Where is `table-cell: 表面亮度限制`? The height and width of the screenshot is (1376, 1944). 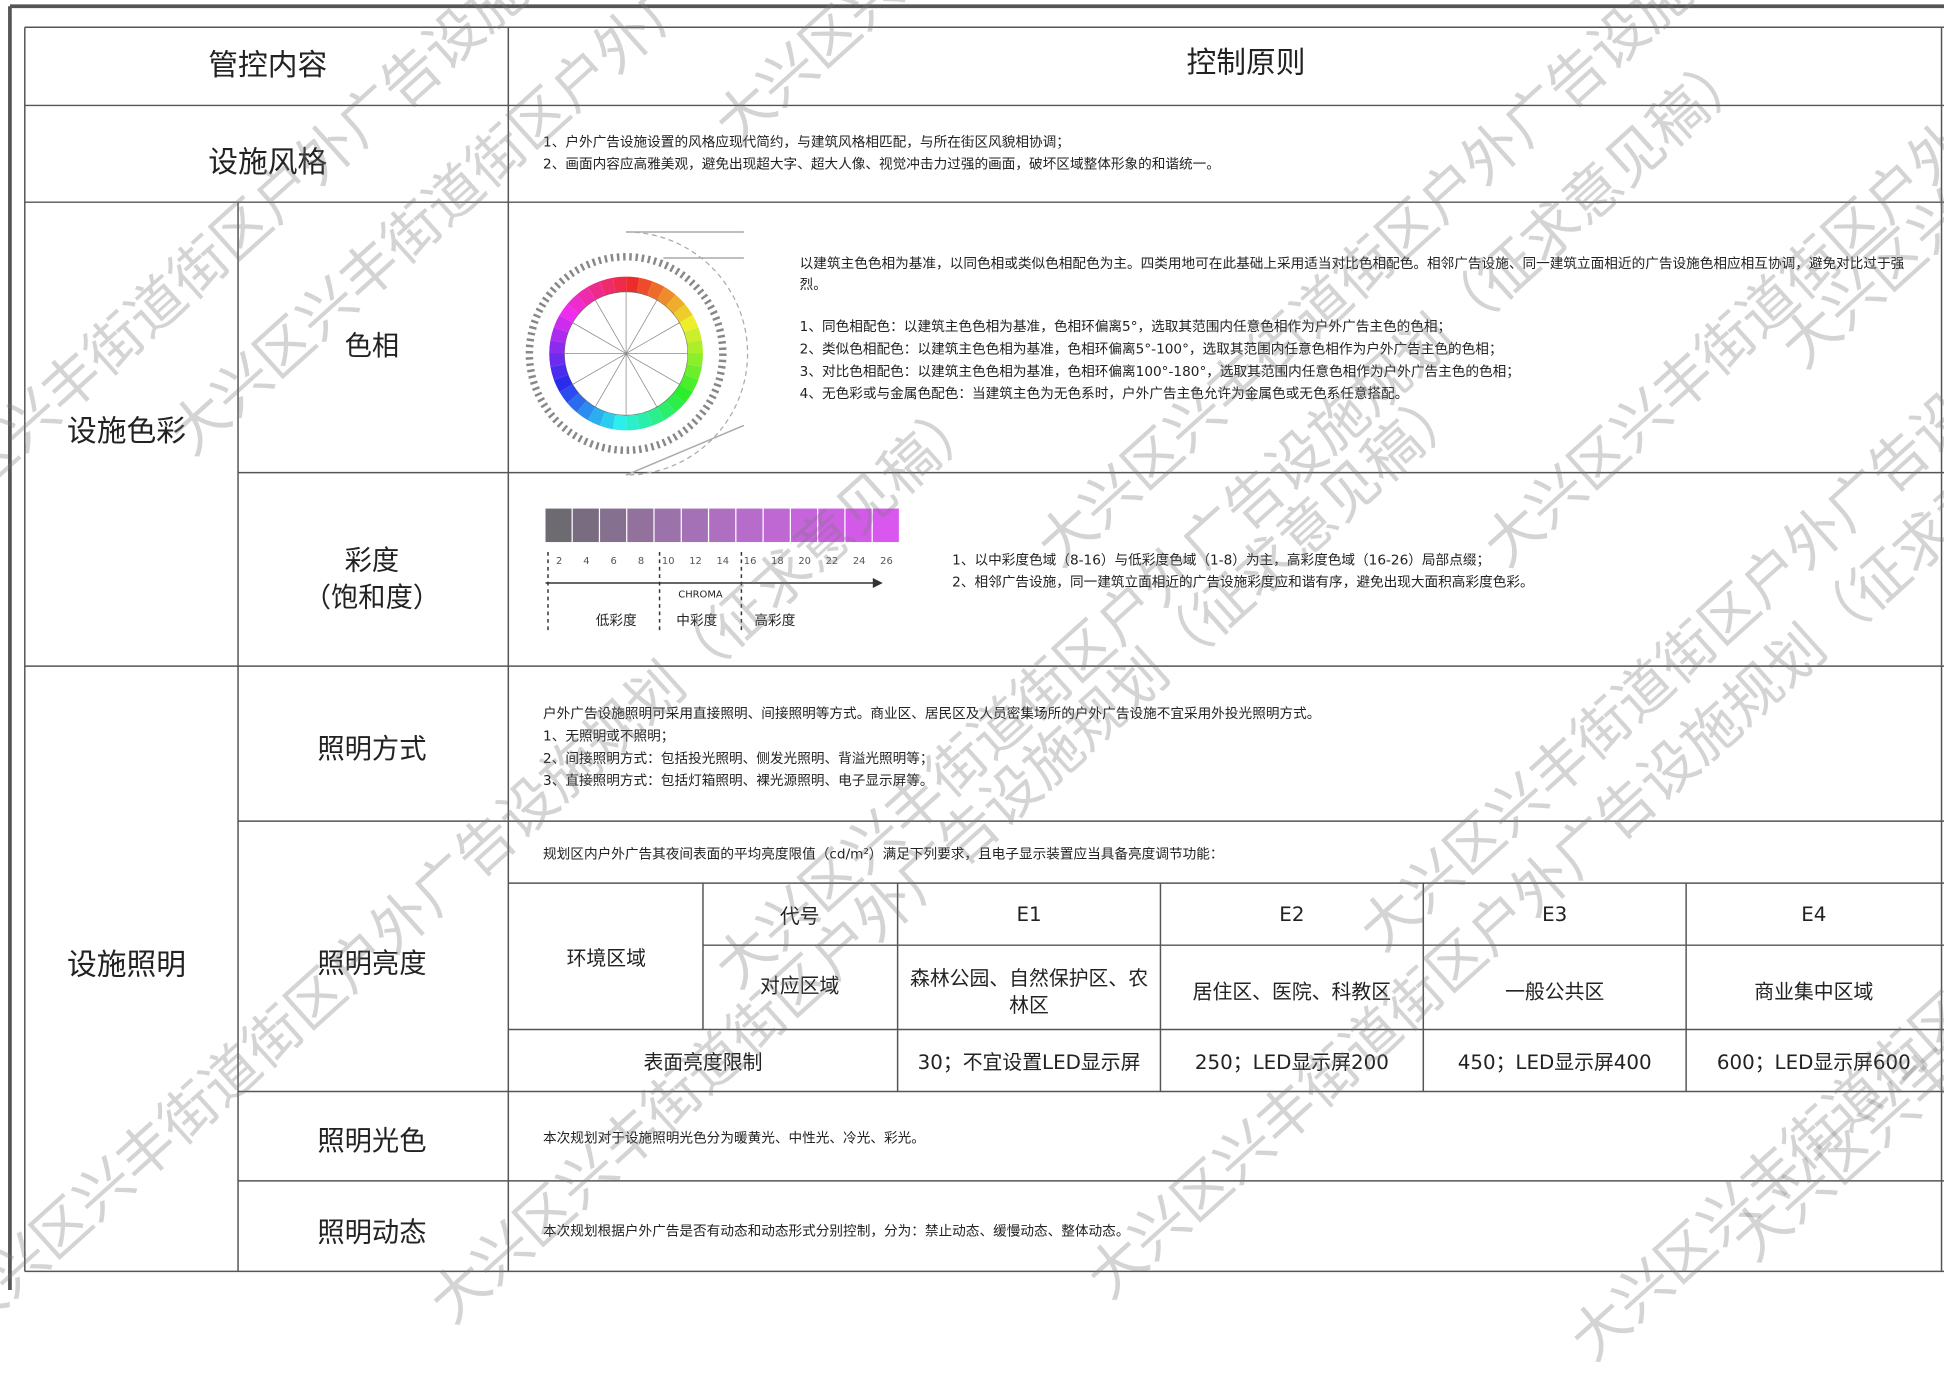 table-cell: 表面亮度限制 is located at coordinates (703, 1062).